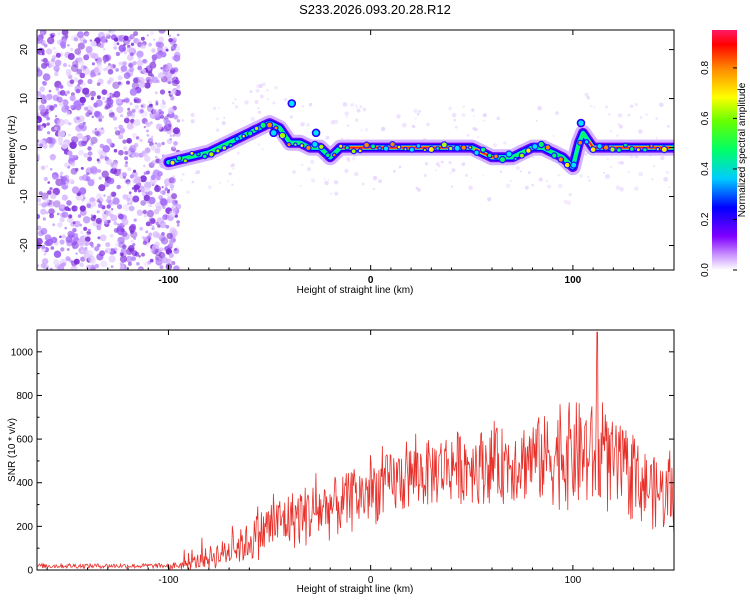 The width and height of the screenshot is (750, 600). What do you see at coordinates (24, 483) in the screenshot?
I see `y-tick-label: 400` at bounding box center [24, 483].